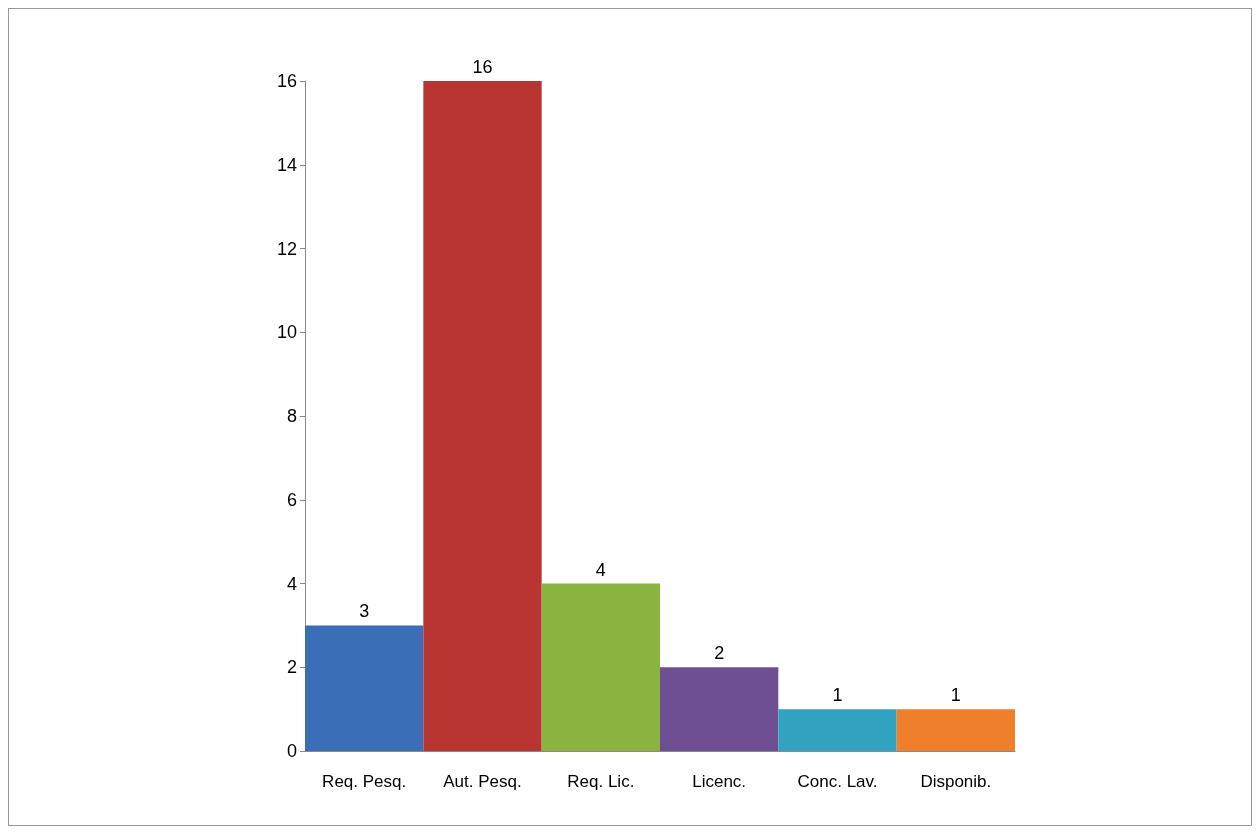 Image resolution: width=1260 pixels, height=834 pixels. Describe the element at coordinates (286, 248) in the screenshot. I see `y-tick-label: 12` at that location.